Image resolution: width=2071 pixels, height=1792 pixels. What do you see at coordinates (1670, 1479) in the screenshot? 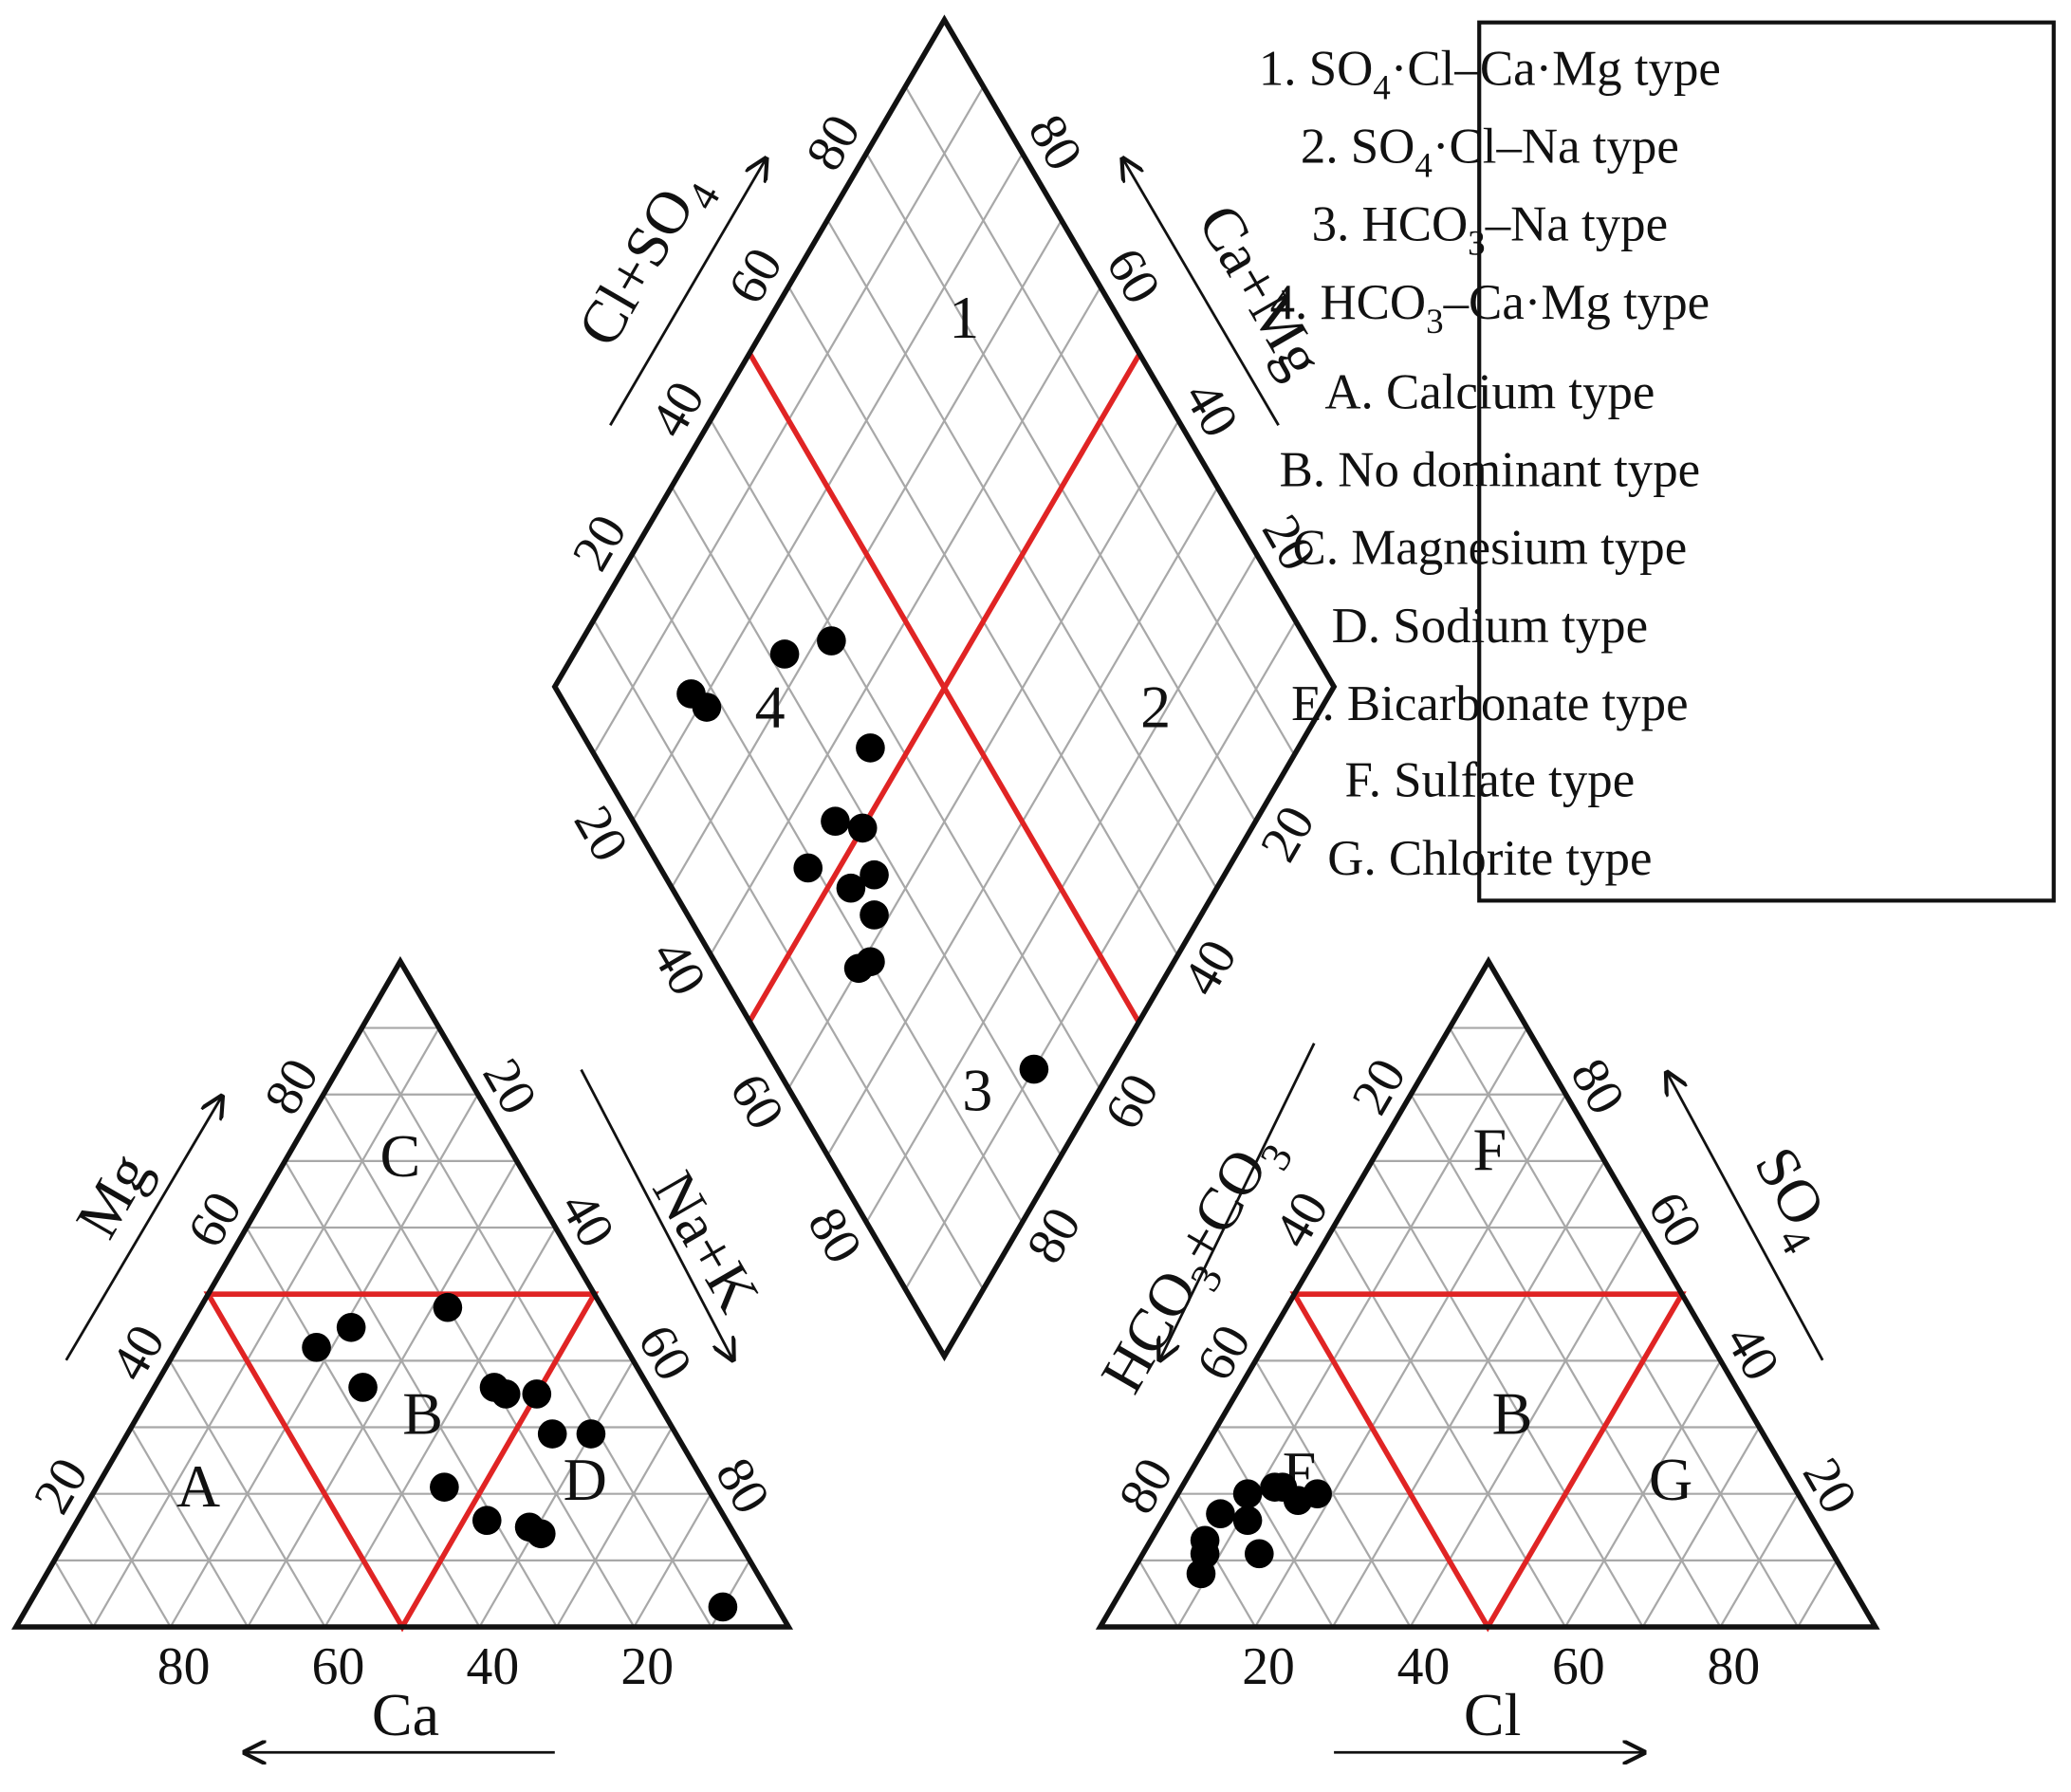
I see `region-label: G` at bounding box center [1670, 1479].